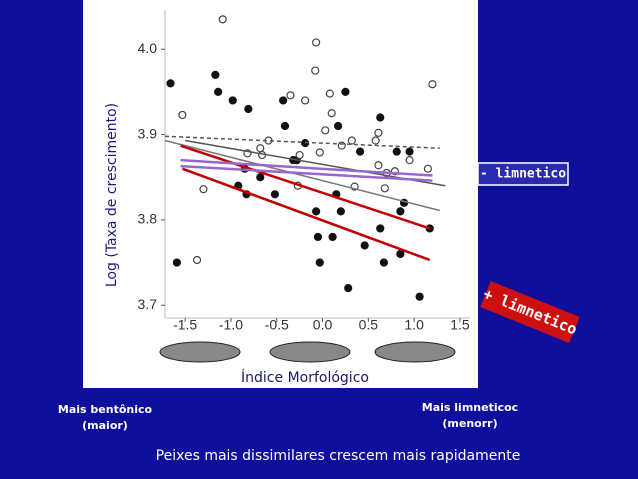 This screenshot has width=638, height=479. I want to click on fish-icons, so click(307, 352).